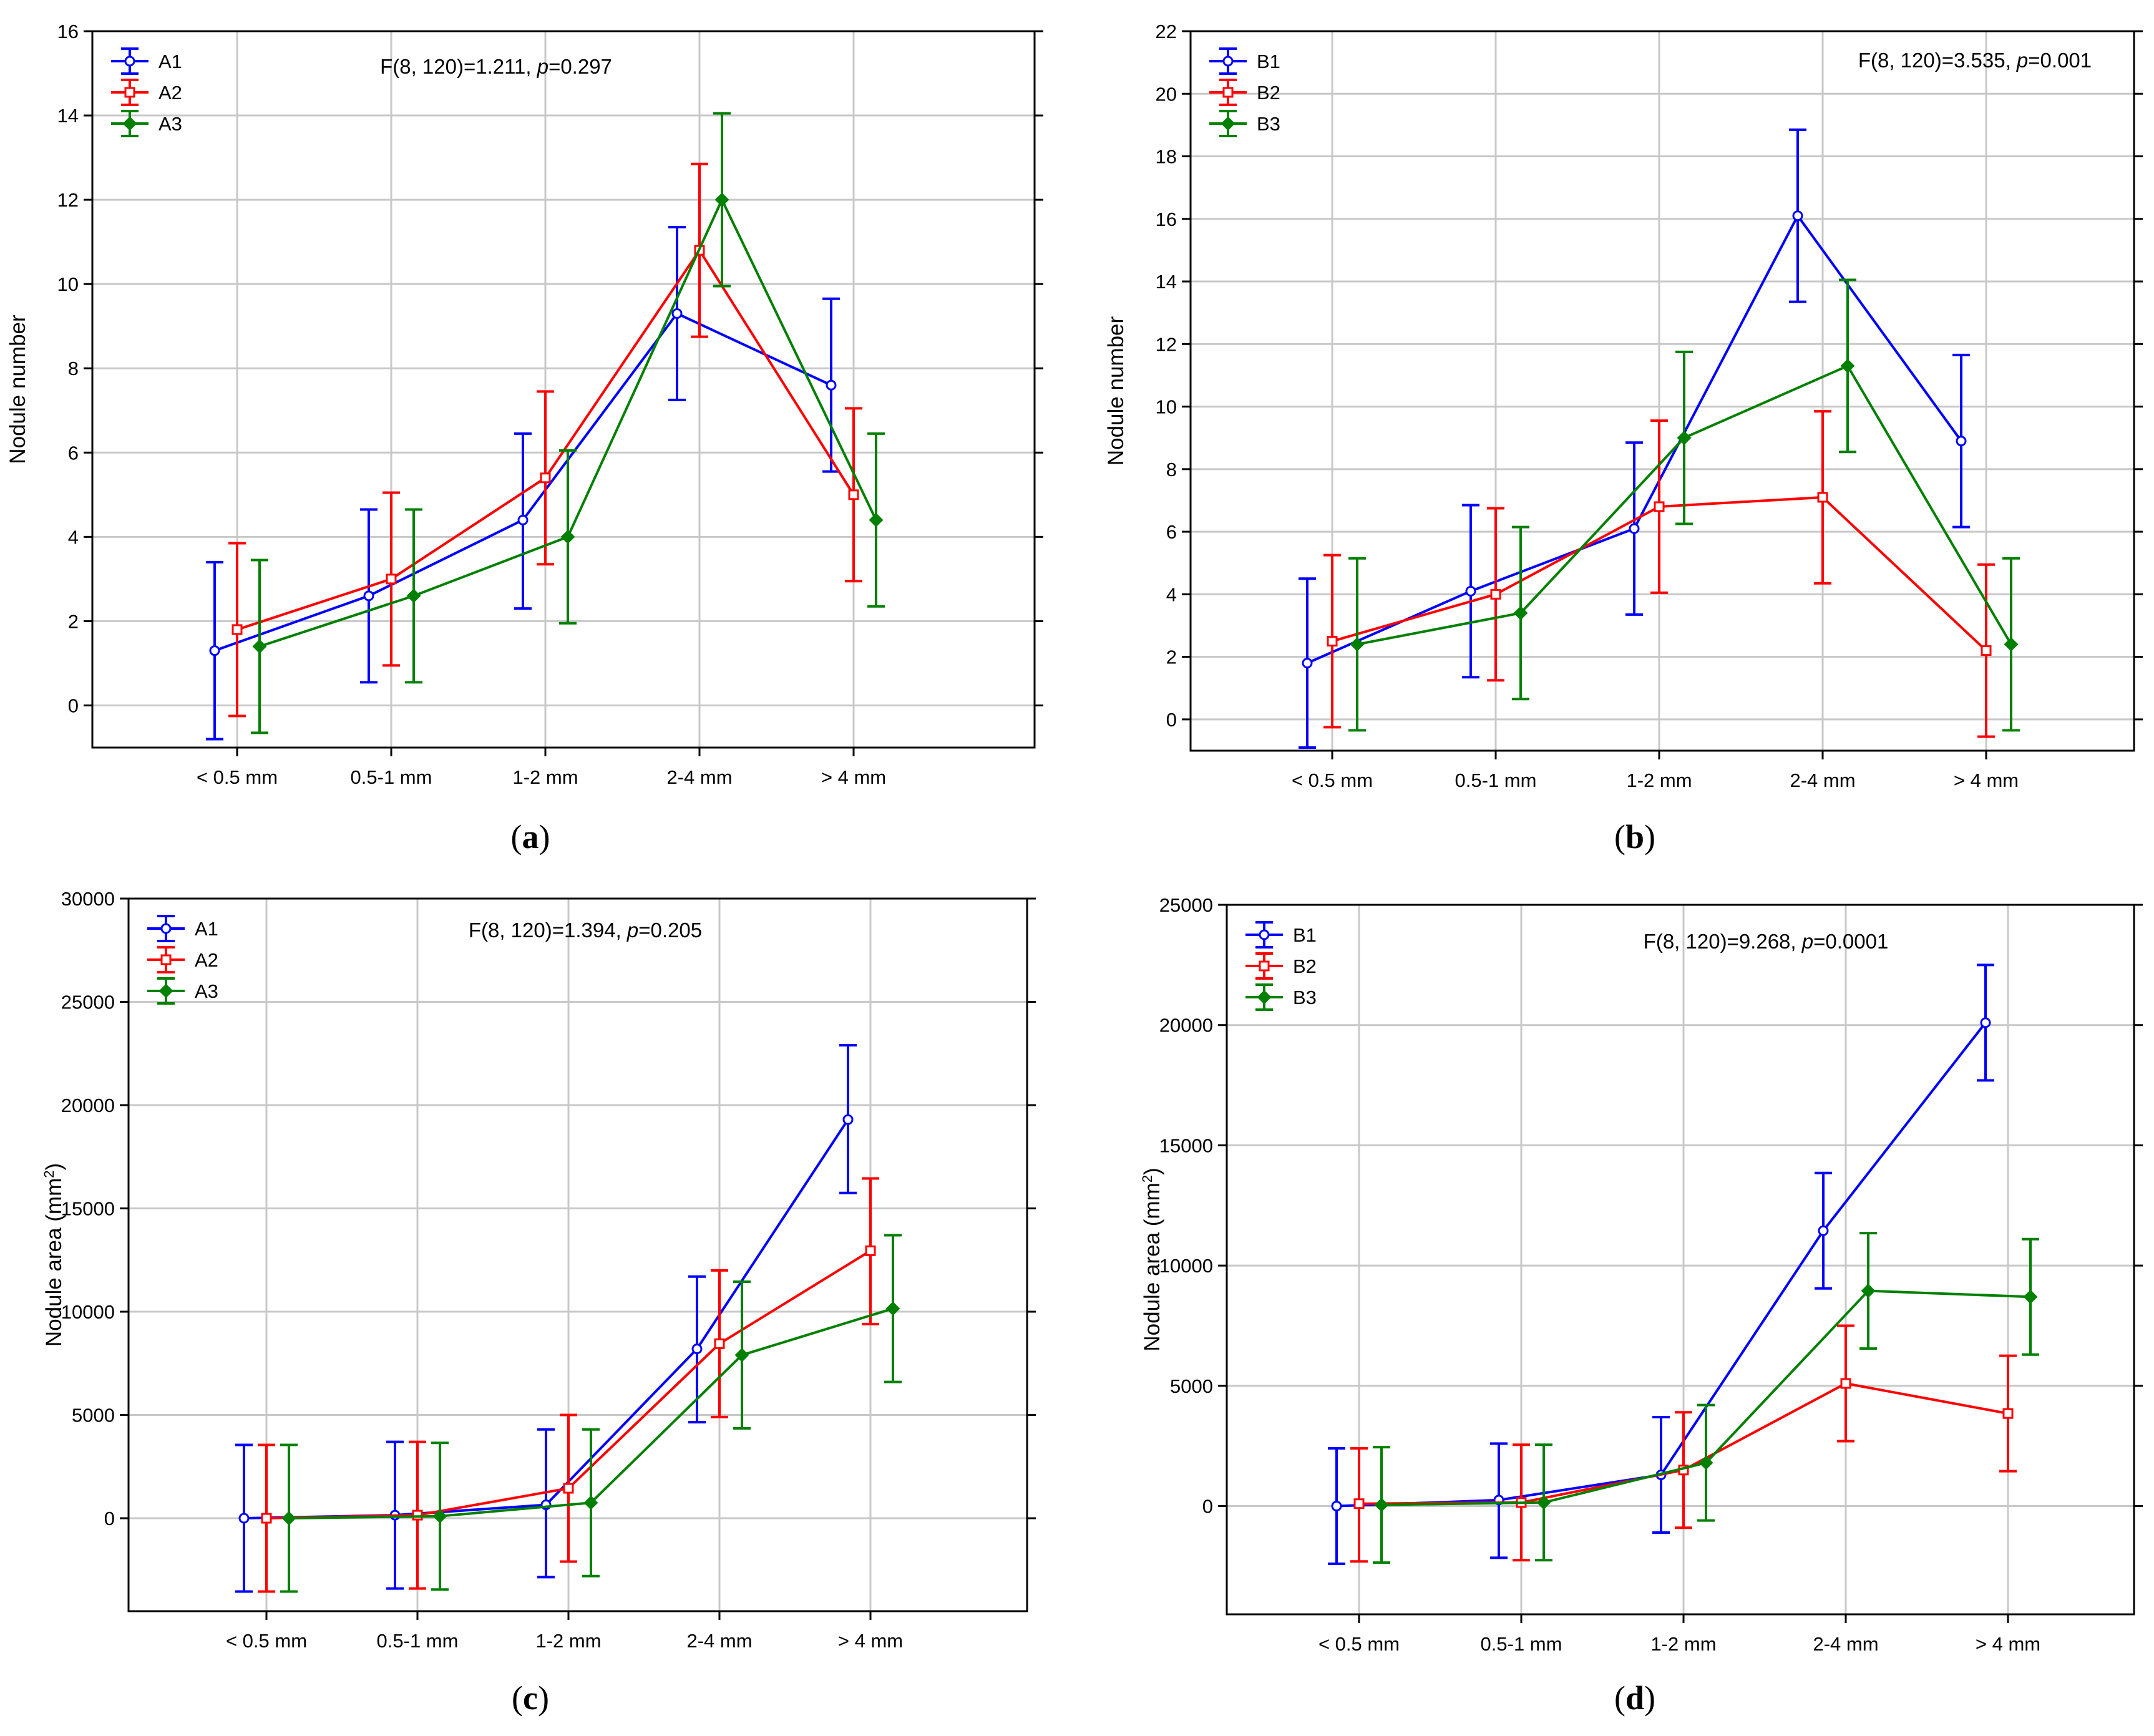 This screenshot has width=2154, height=1736. What do you see at coordinates (54, 1262) in the screenshot?
I see `y-axis-label-main: Nodule area (mm` at bounding box center [54, 1262].